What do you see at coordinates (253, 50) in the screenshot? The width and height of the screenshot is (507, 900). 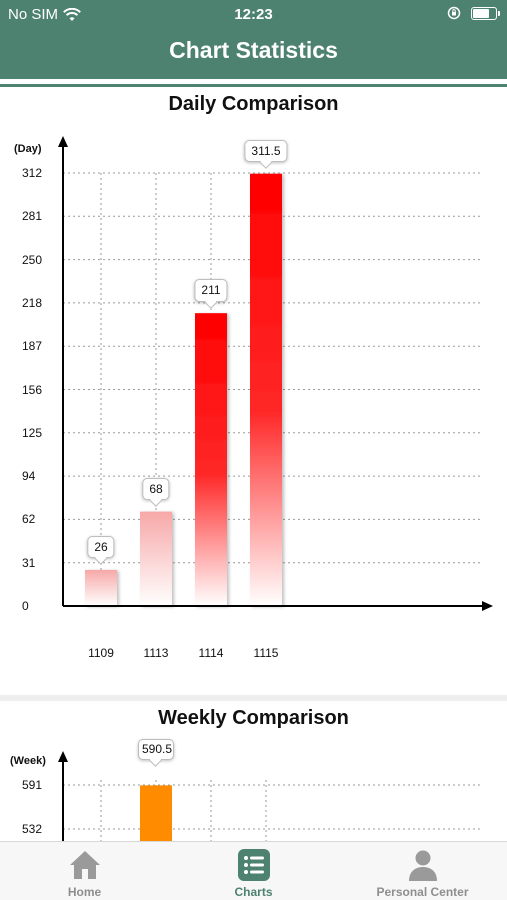 I see `page-title: Chart Statistics` at bounding box center [253, 50].